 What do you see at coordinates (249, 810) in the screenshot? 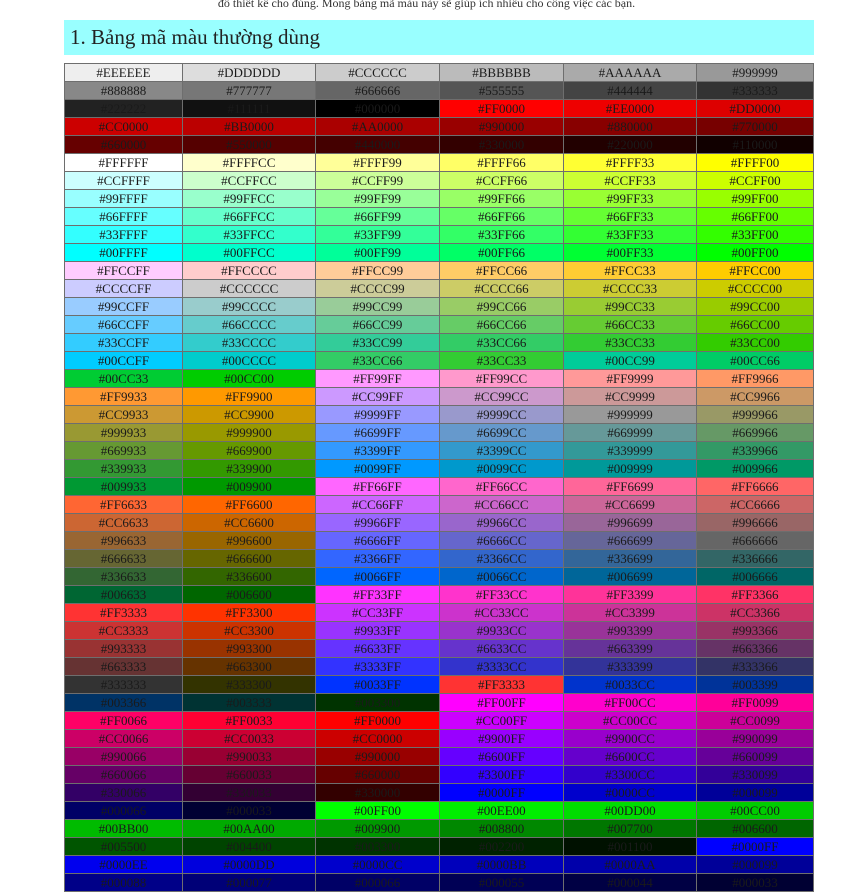
I see `color-swatch-cell: #000033` at bounding box center [249, 810].